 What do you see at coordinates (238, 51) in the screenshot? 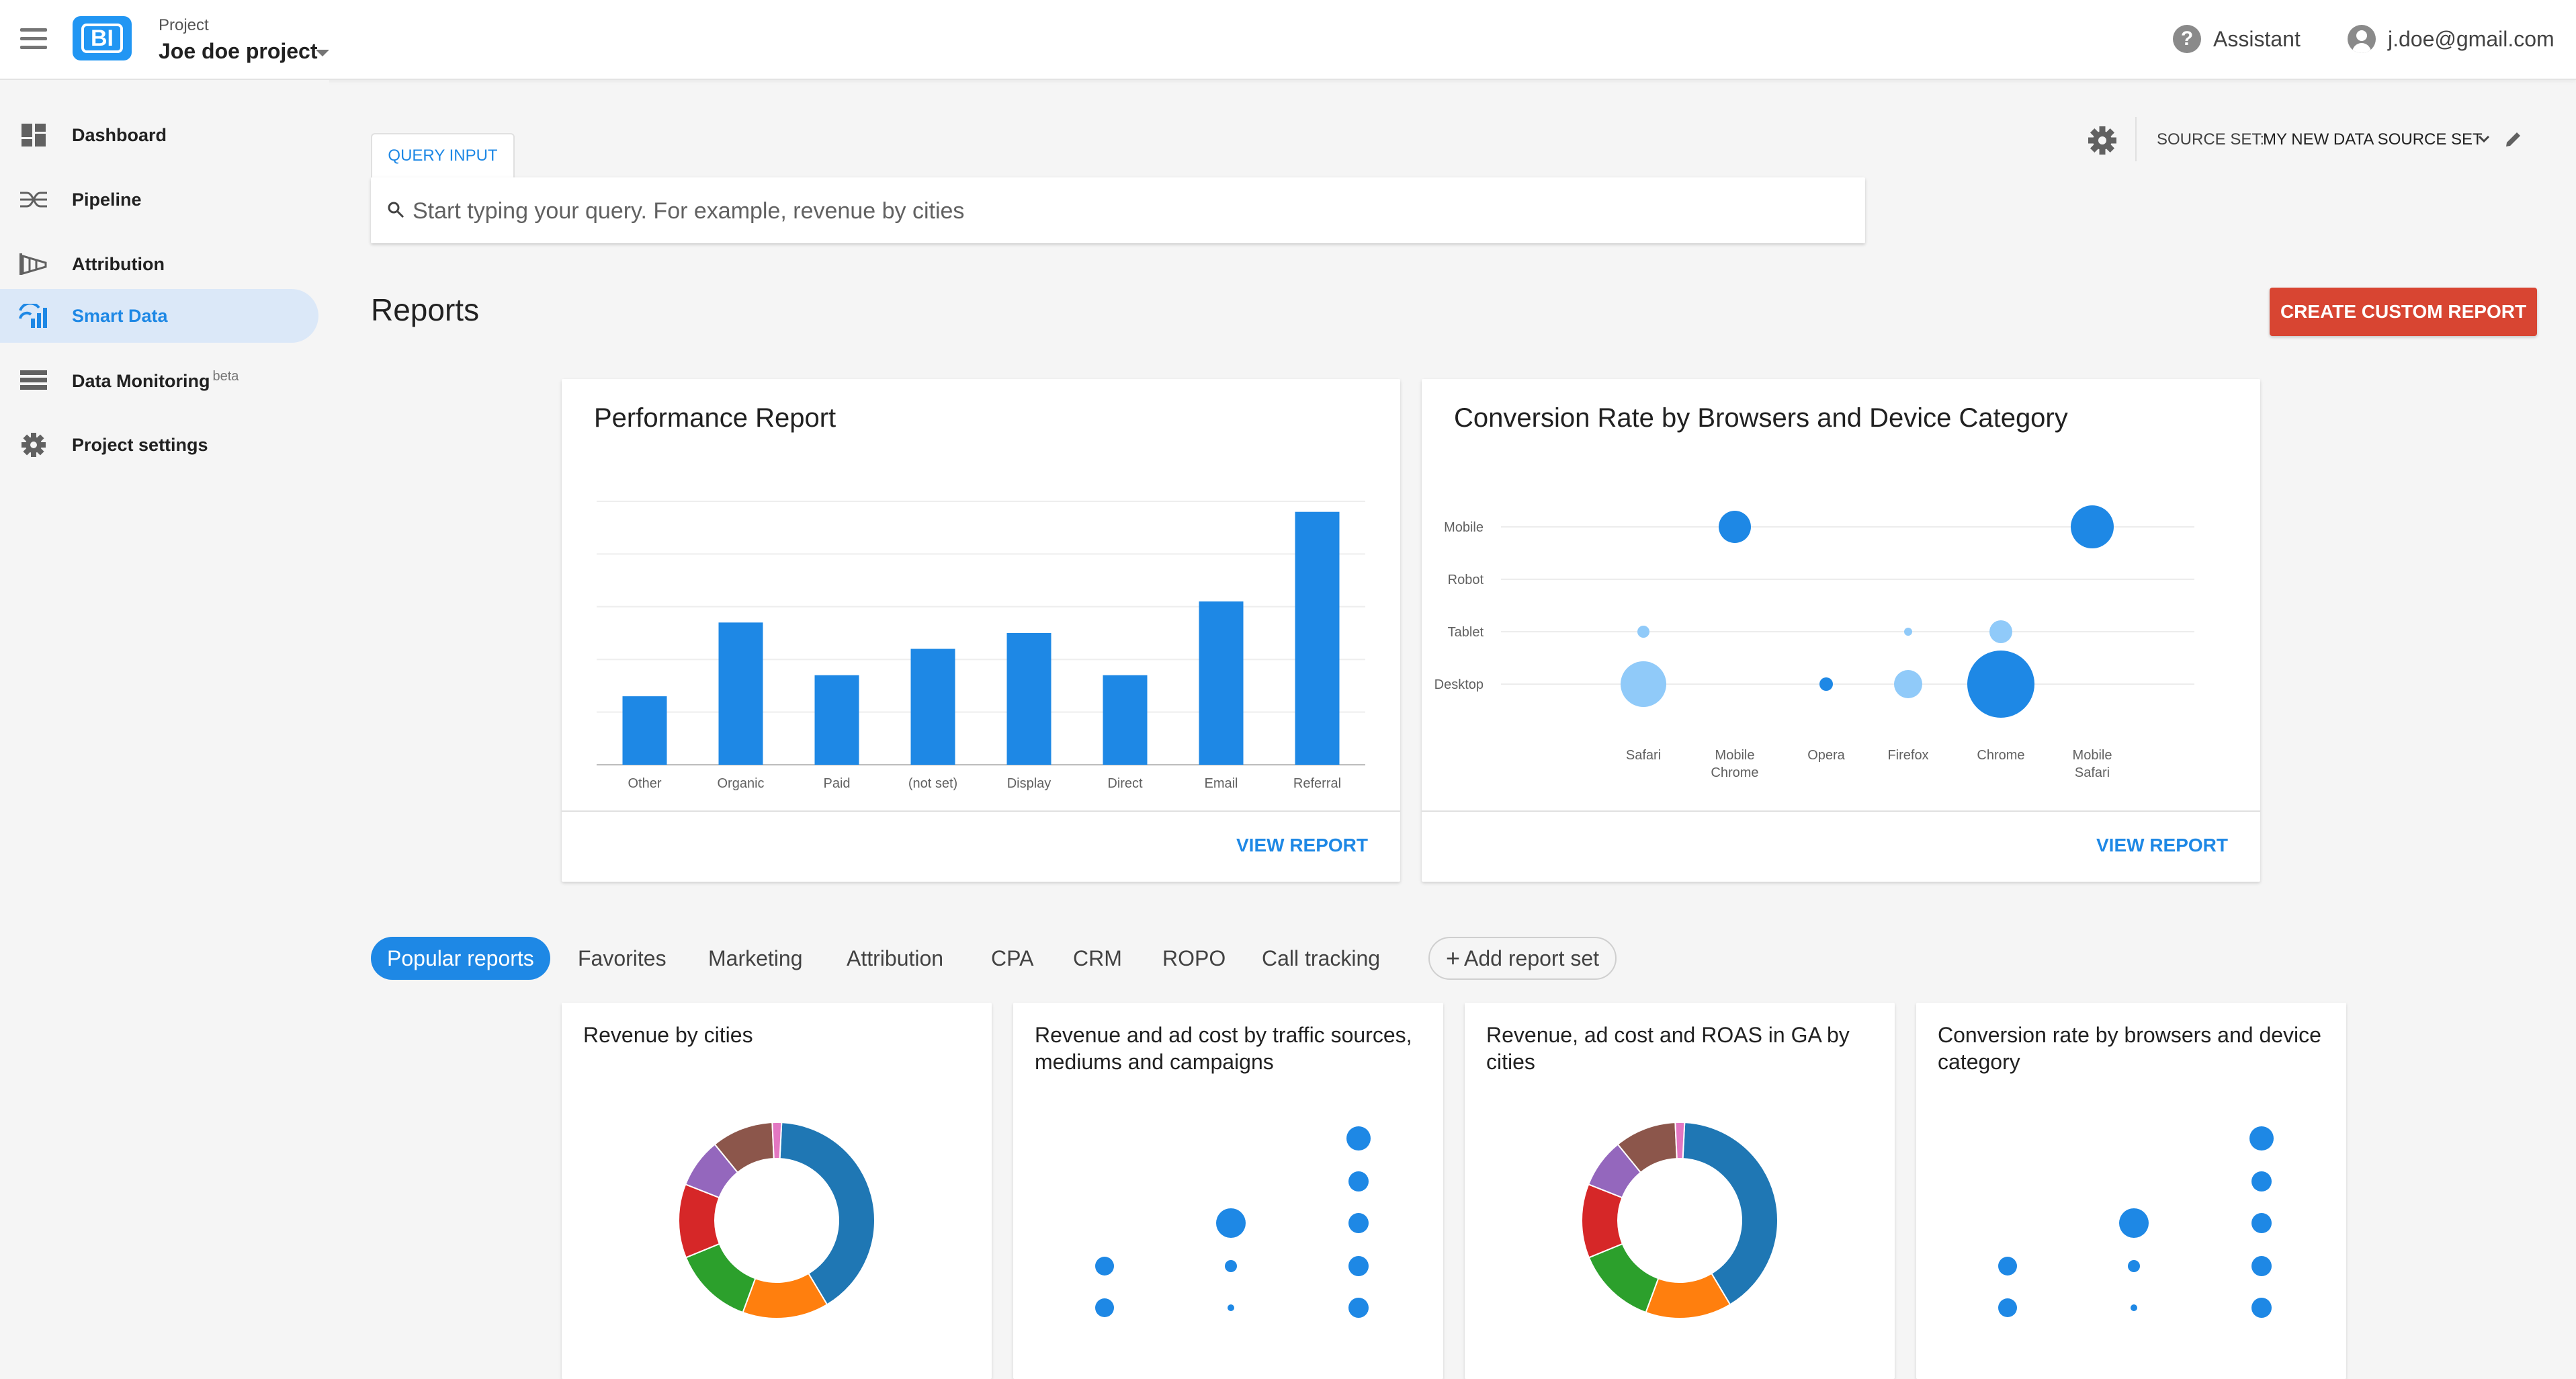
I see `project-selector: Joe doe project` at bounding box center [238, 51].